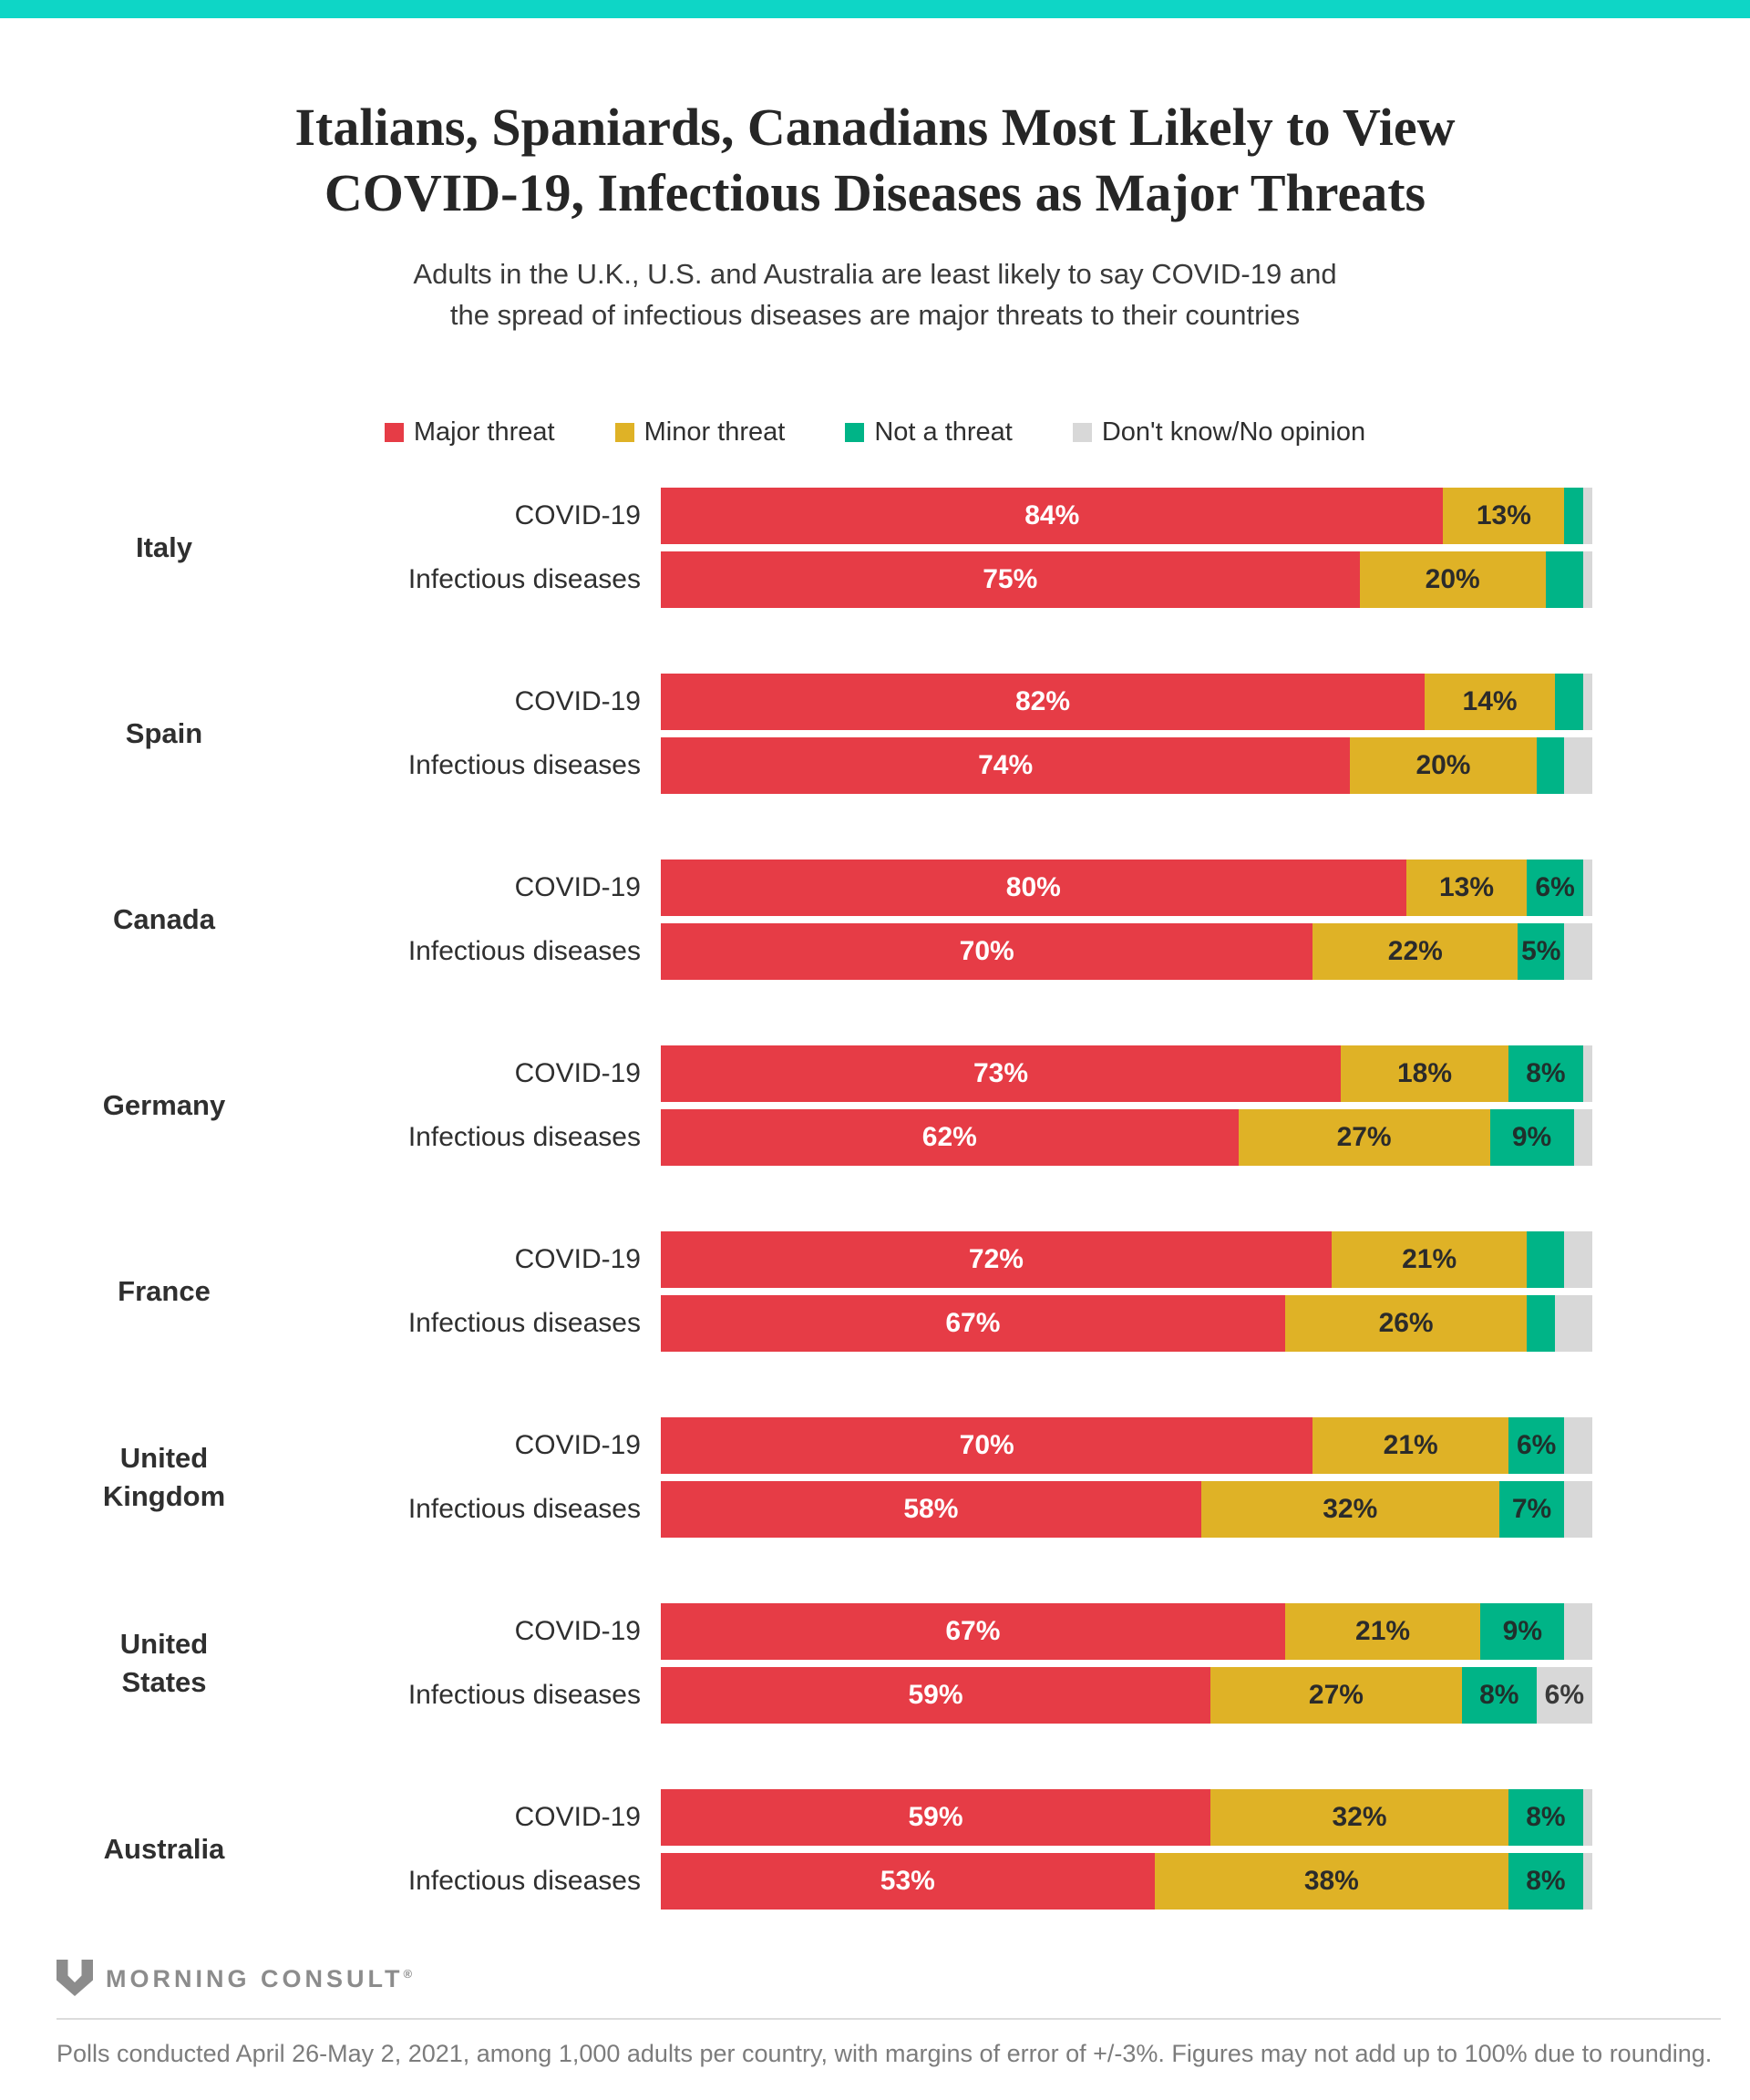 This screenshot has width=1750, height=2100. What do you see at coordinates (1082, 433) in the screenshot?
I see `legend-swatch-dont-know` at bounding box center [1082, 433].